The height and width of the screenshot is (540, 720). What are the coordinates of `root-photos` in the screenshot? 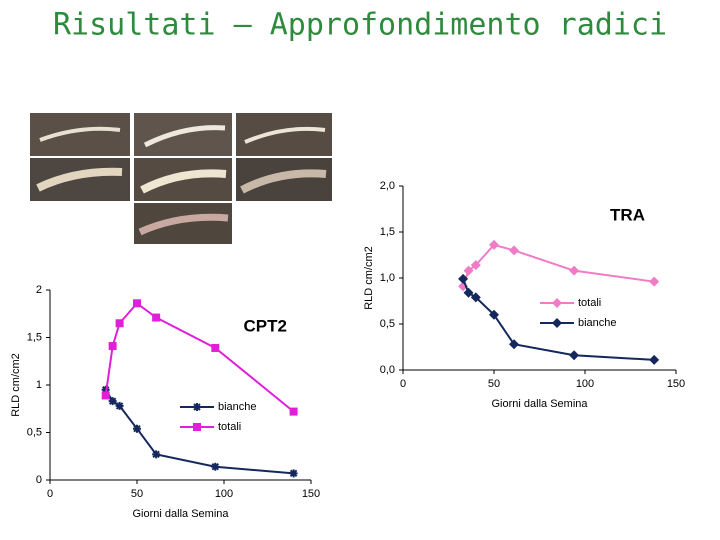 It's located at (181, 178).